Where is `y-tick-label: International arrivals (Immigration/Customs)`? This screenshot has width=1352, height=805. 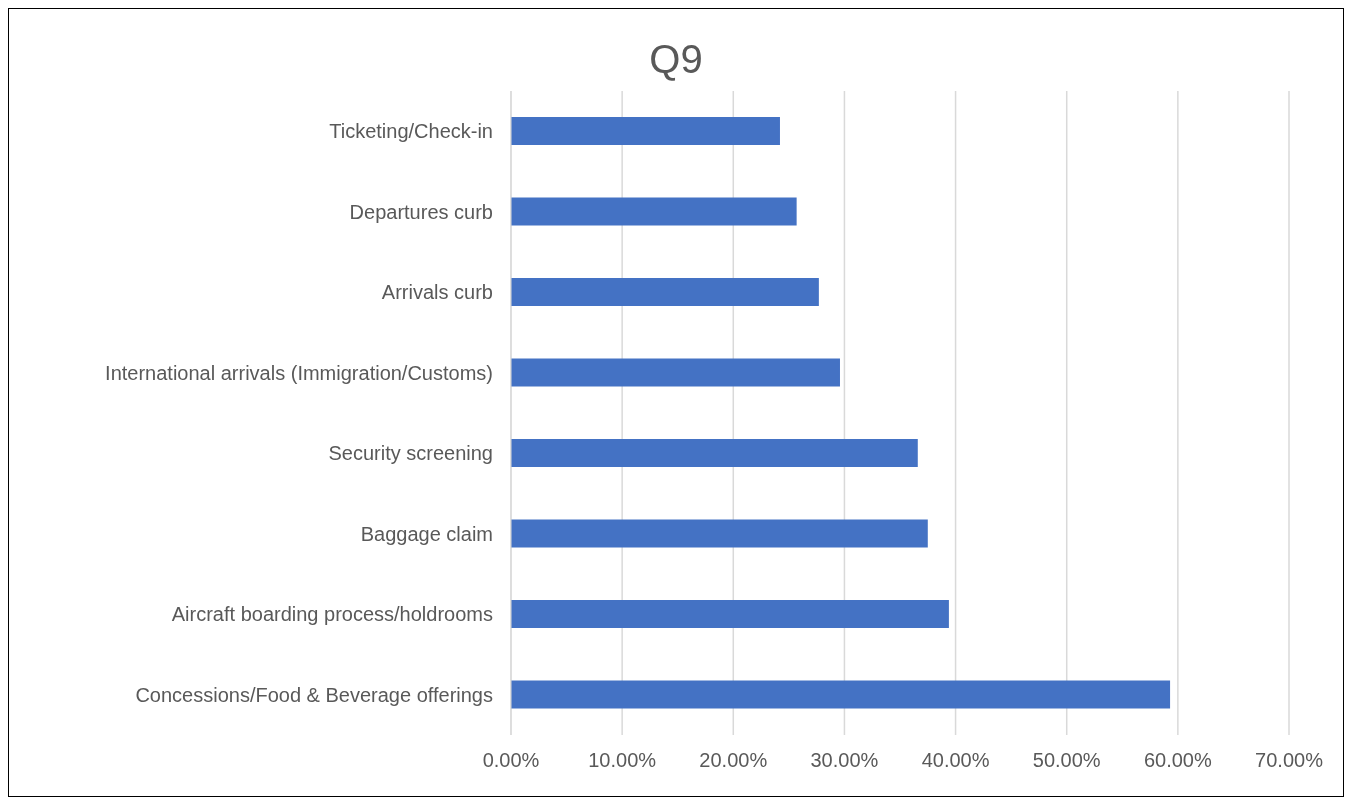 y-tick-label: International arrivals (Immigration/Customs) is located at coordinates (299, 372).